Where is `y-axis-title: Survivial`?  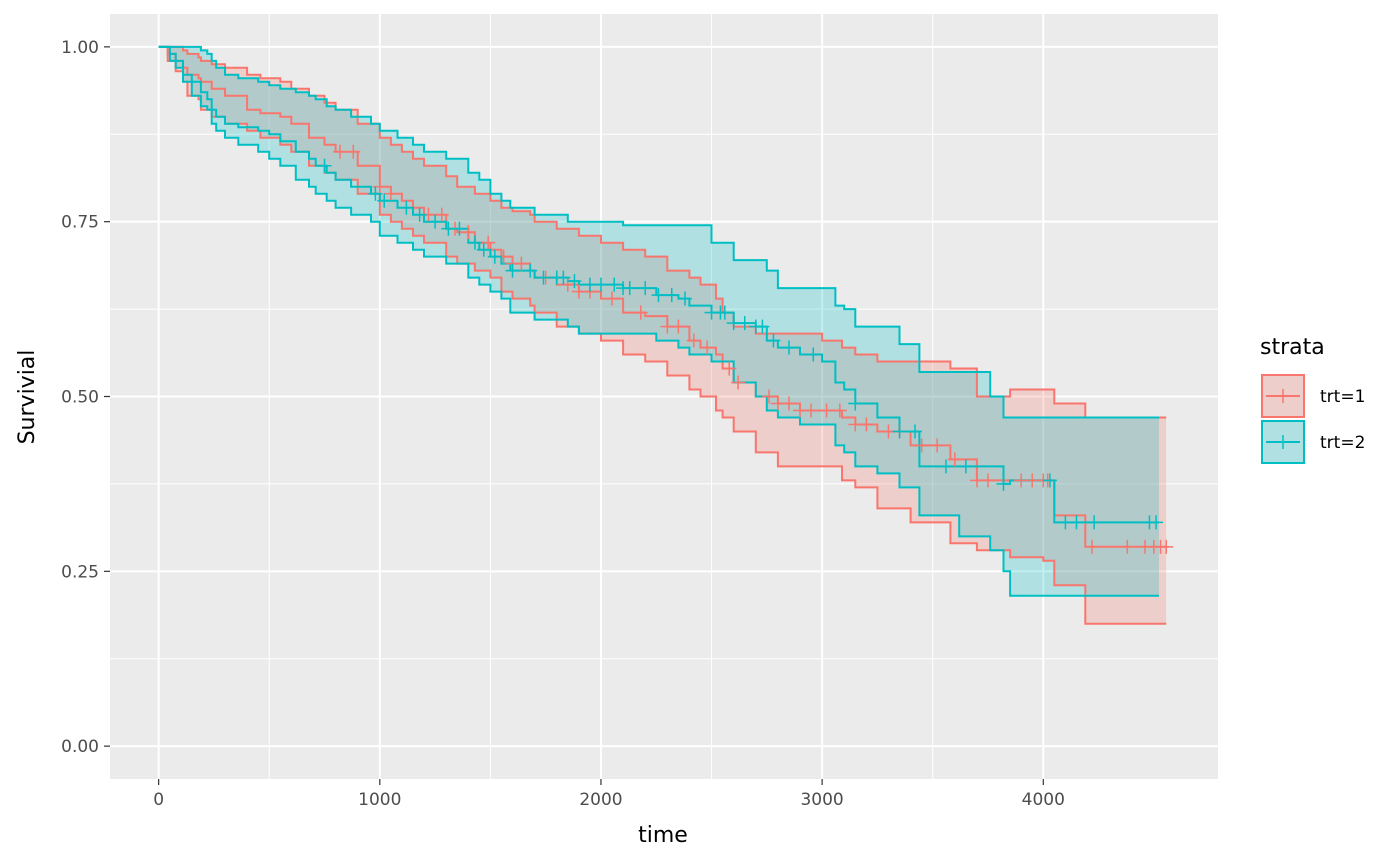
y-axis-title: Survivial is located at coordinates (27, 397).